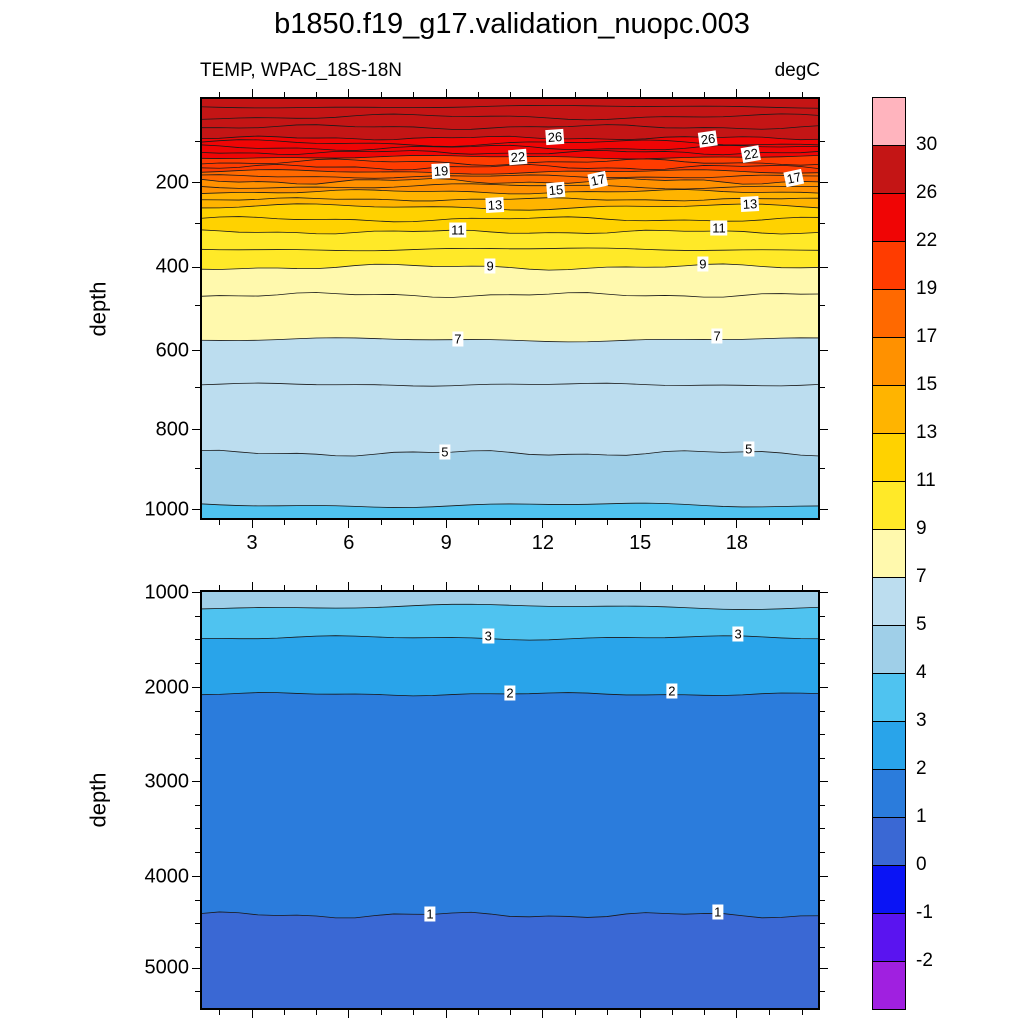 The width and height of the screenshot is (1024, 1024). I want to click on contour-label: 2, so click(510, 693).